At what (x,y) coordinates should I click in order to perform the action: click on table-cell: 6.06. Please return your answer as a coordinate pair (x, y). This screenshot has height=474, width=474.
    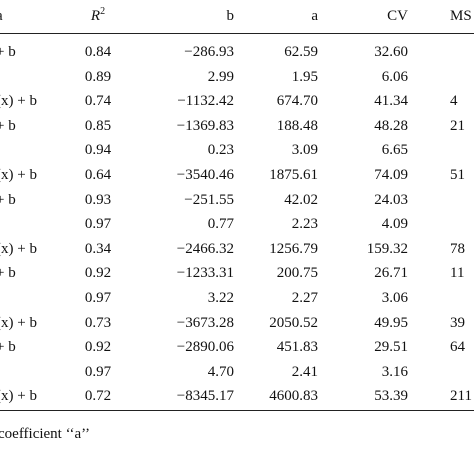
    Looking at the image, I should click on (394, 76).